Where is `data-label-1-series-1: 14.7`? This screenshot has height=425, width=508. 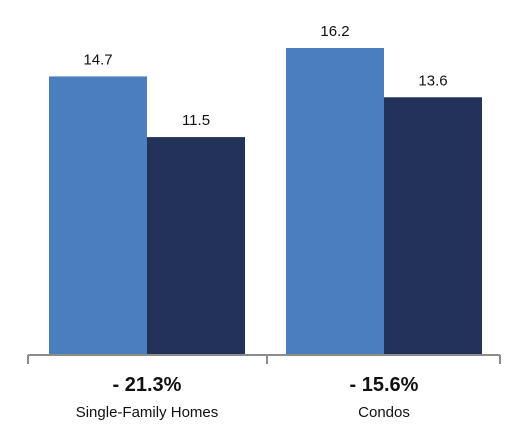 data-label-1-series-1: 14.7 is located at coordinates (97, 59).